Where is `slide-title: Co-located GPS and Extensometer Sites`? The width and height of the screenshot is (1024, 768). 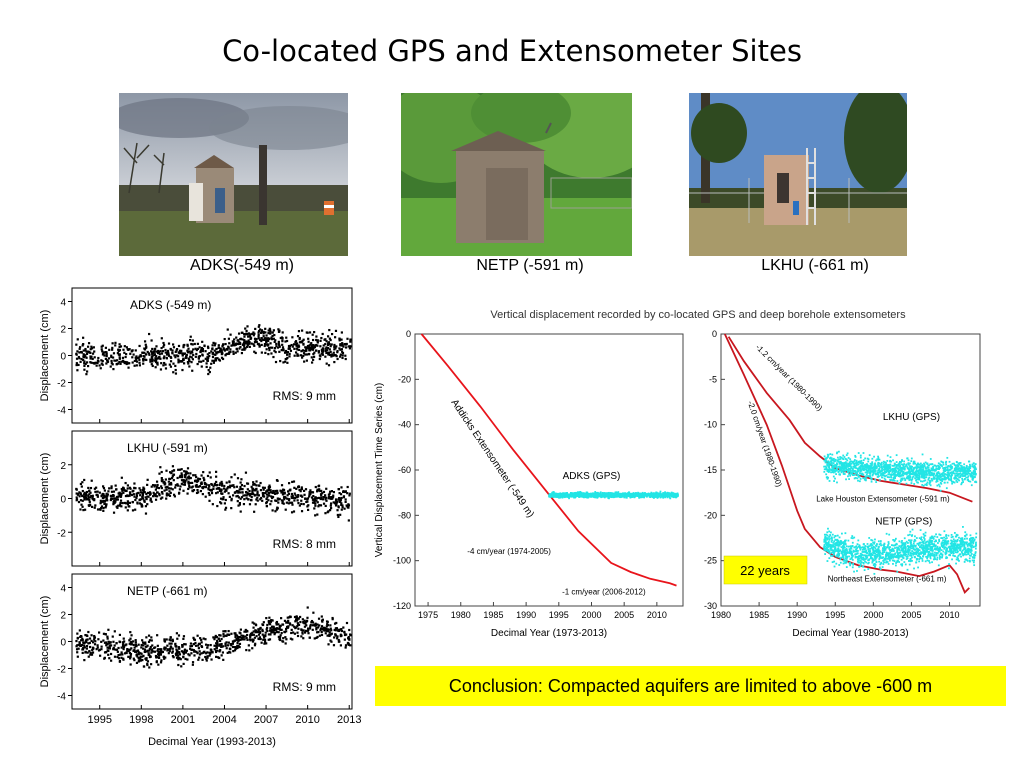
slide-title: Co-located GPS and Extensometer Sites is located at coordinates (512, 51).